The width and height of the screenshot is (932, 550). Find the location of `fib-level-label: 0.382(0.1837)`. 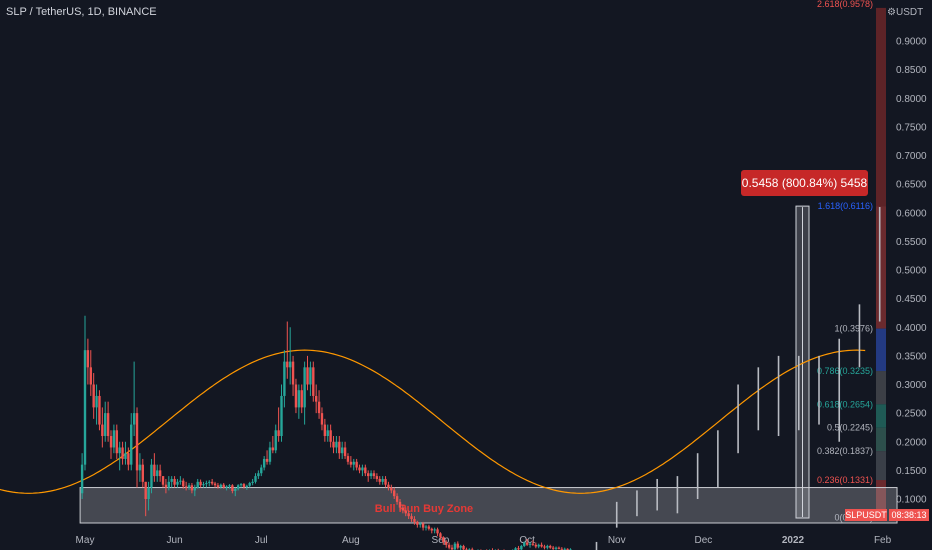

fib-level-label: 0.382(0.1837) is located at coordinates (845, 451).